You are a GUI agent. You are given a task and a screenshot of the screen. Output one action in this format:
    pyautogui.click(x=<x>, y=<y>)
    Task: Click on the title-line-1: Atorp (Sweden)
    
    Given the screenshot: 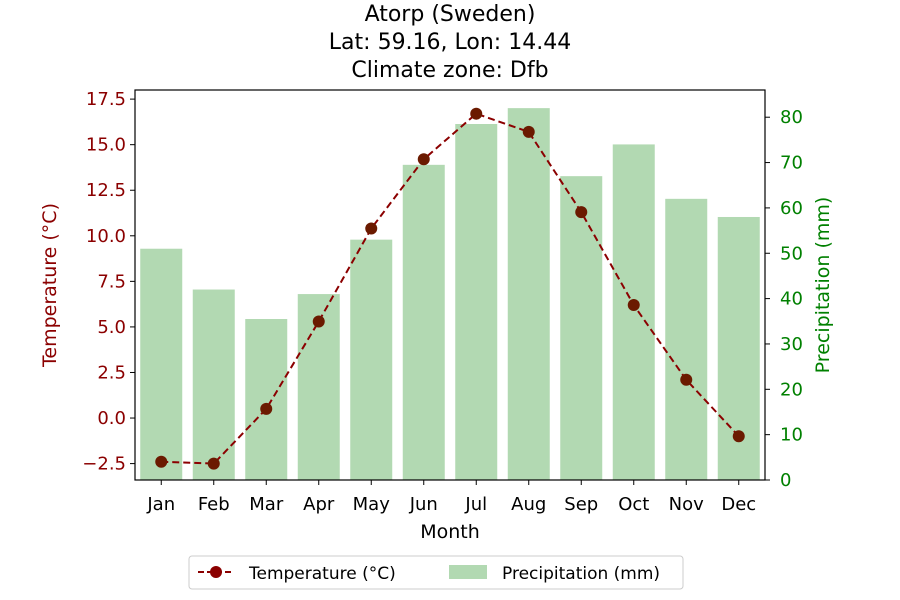 What is the action you would take?
    pyautogui.click(x=450, y=14)
    